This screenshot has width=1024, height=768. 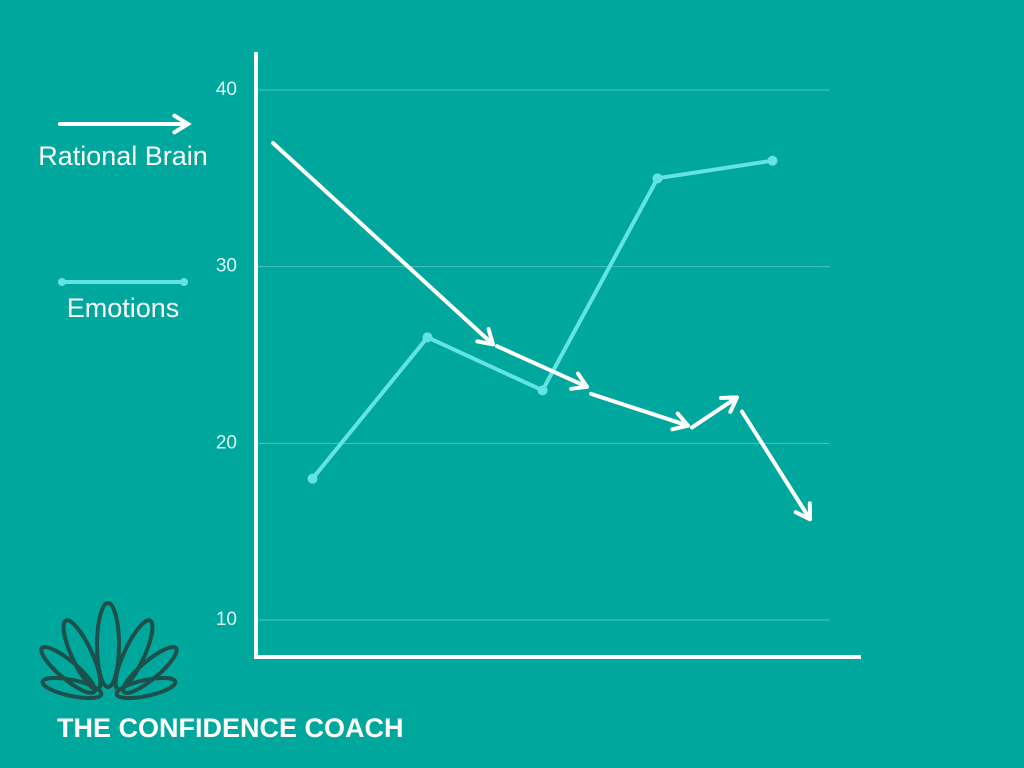 I want to click on brand-name: THE CONFIDENCE COACH, so click(x=230, y=728).